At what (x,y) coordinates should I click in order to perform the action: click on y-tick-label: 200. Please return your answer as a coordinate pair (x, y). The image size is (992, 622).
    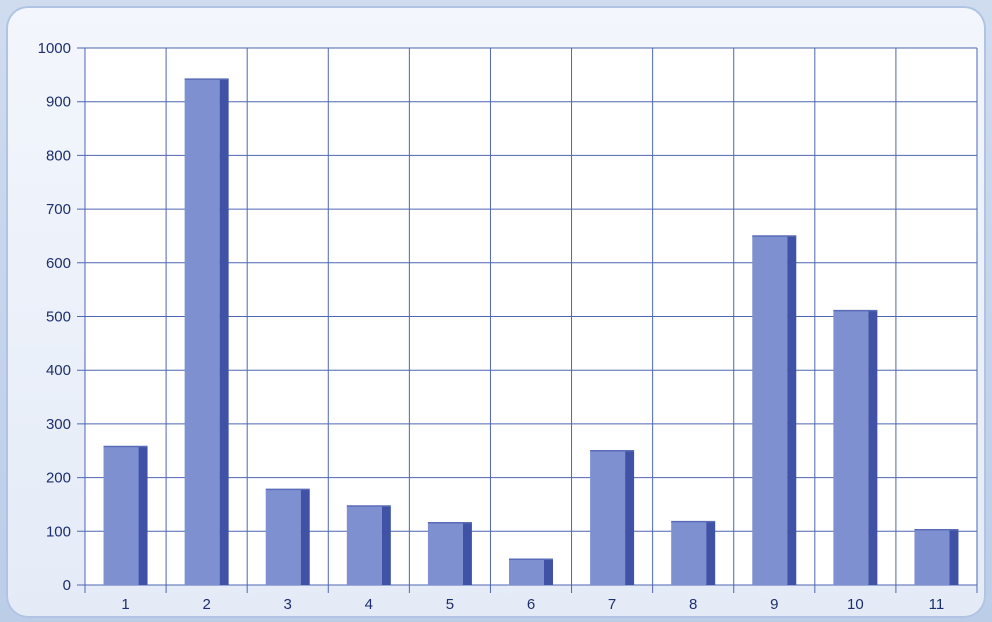
    Looking at the image, I should click on (58, 478).